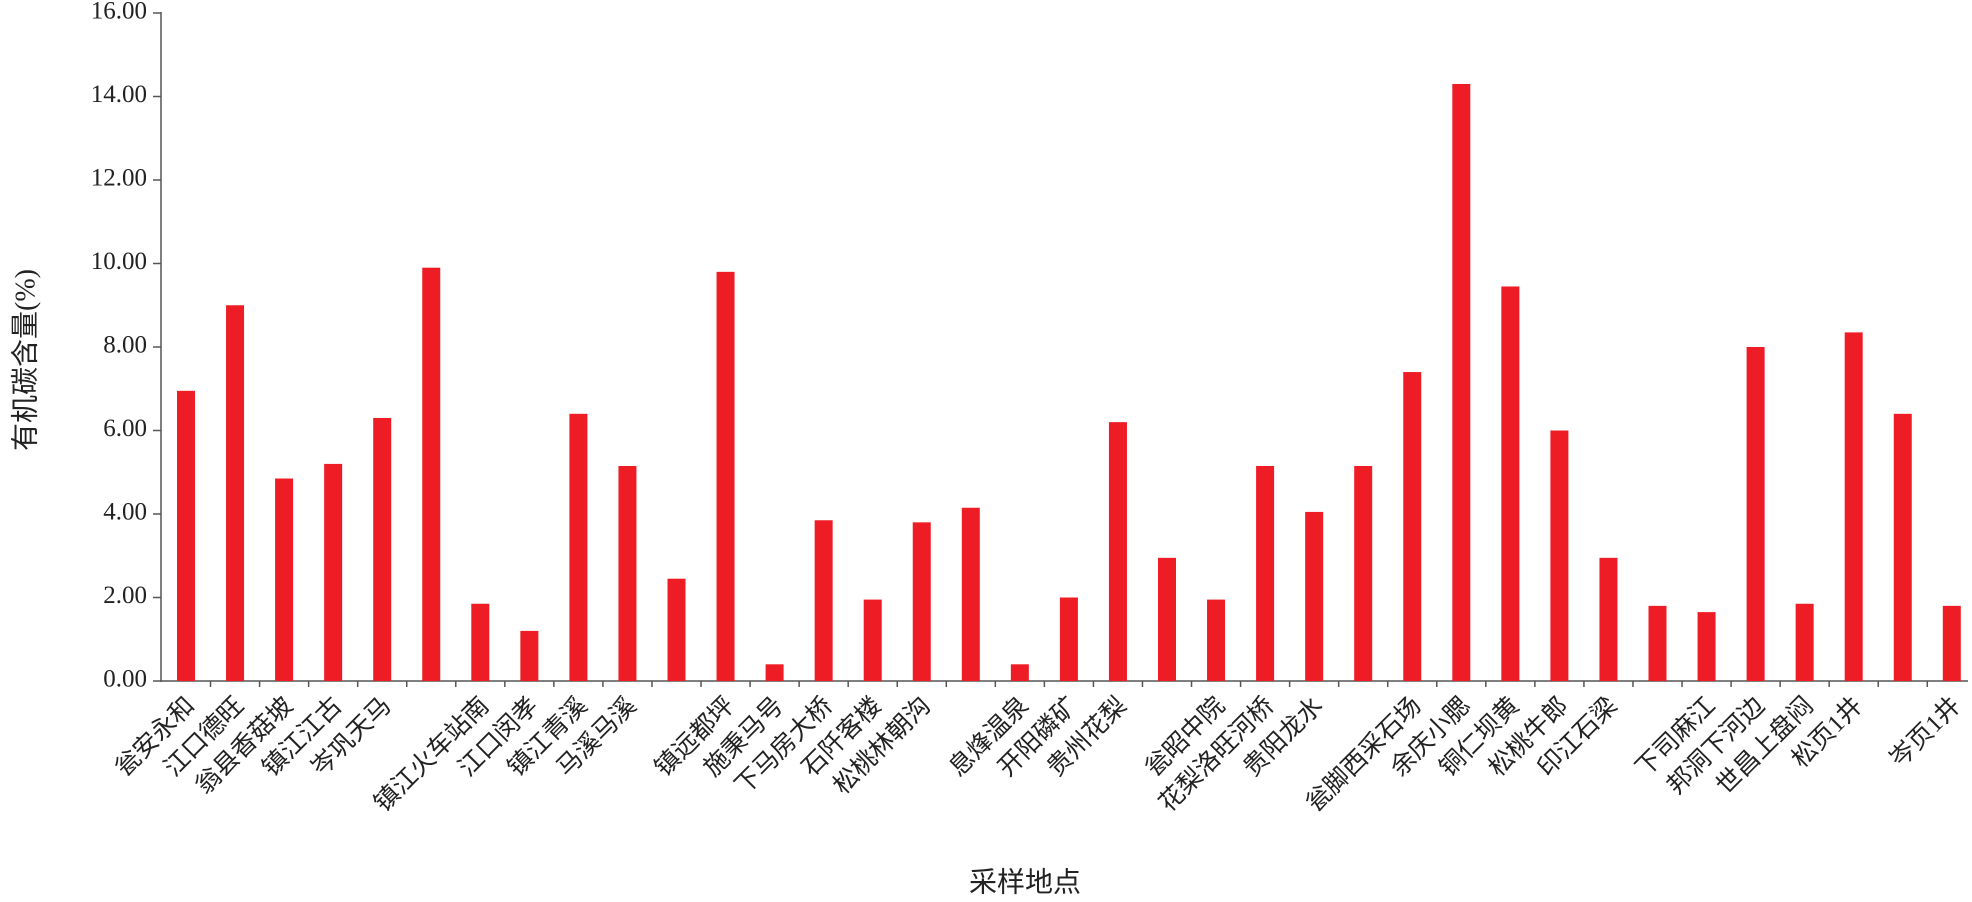  I want to click on y-axis-title: 有机碳含量(%), so click(25, 360).